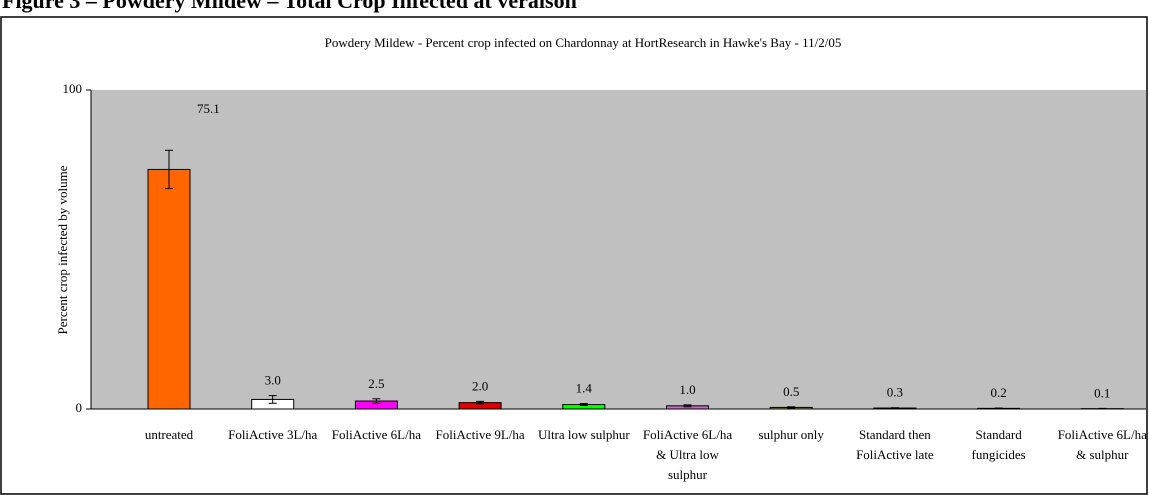 The image size is (1149, 495). Describe the element at coordinates (895, 444) in the screenshot. I see `x-tick-label: Standard then FoliActive late` at that location.